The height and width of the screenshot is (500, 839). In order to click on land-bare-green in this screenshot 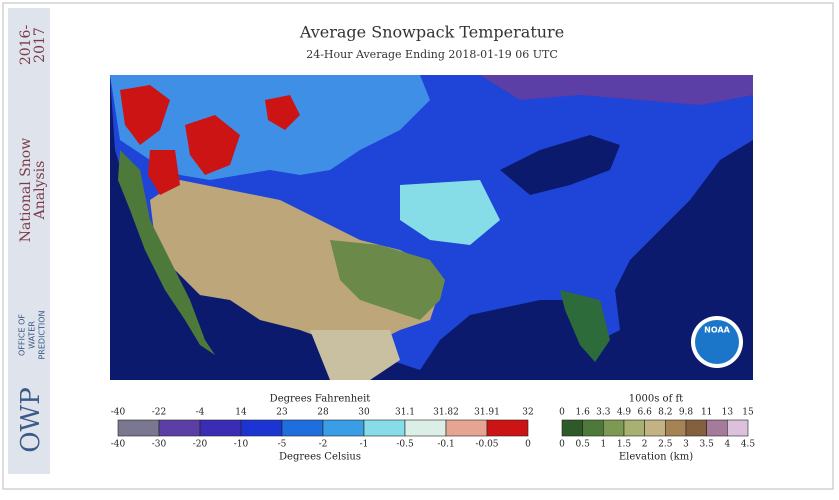, I will do `click(387, 280)`.